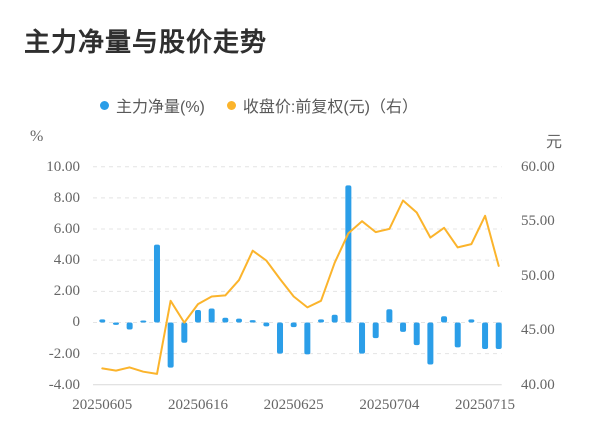 This screenshot has width=600, height=446. What do you see at coordinates (66, 291) in the screenshot?
I see `y-tick-left: 2.00` at bounding box center [66, 291].